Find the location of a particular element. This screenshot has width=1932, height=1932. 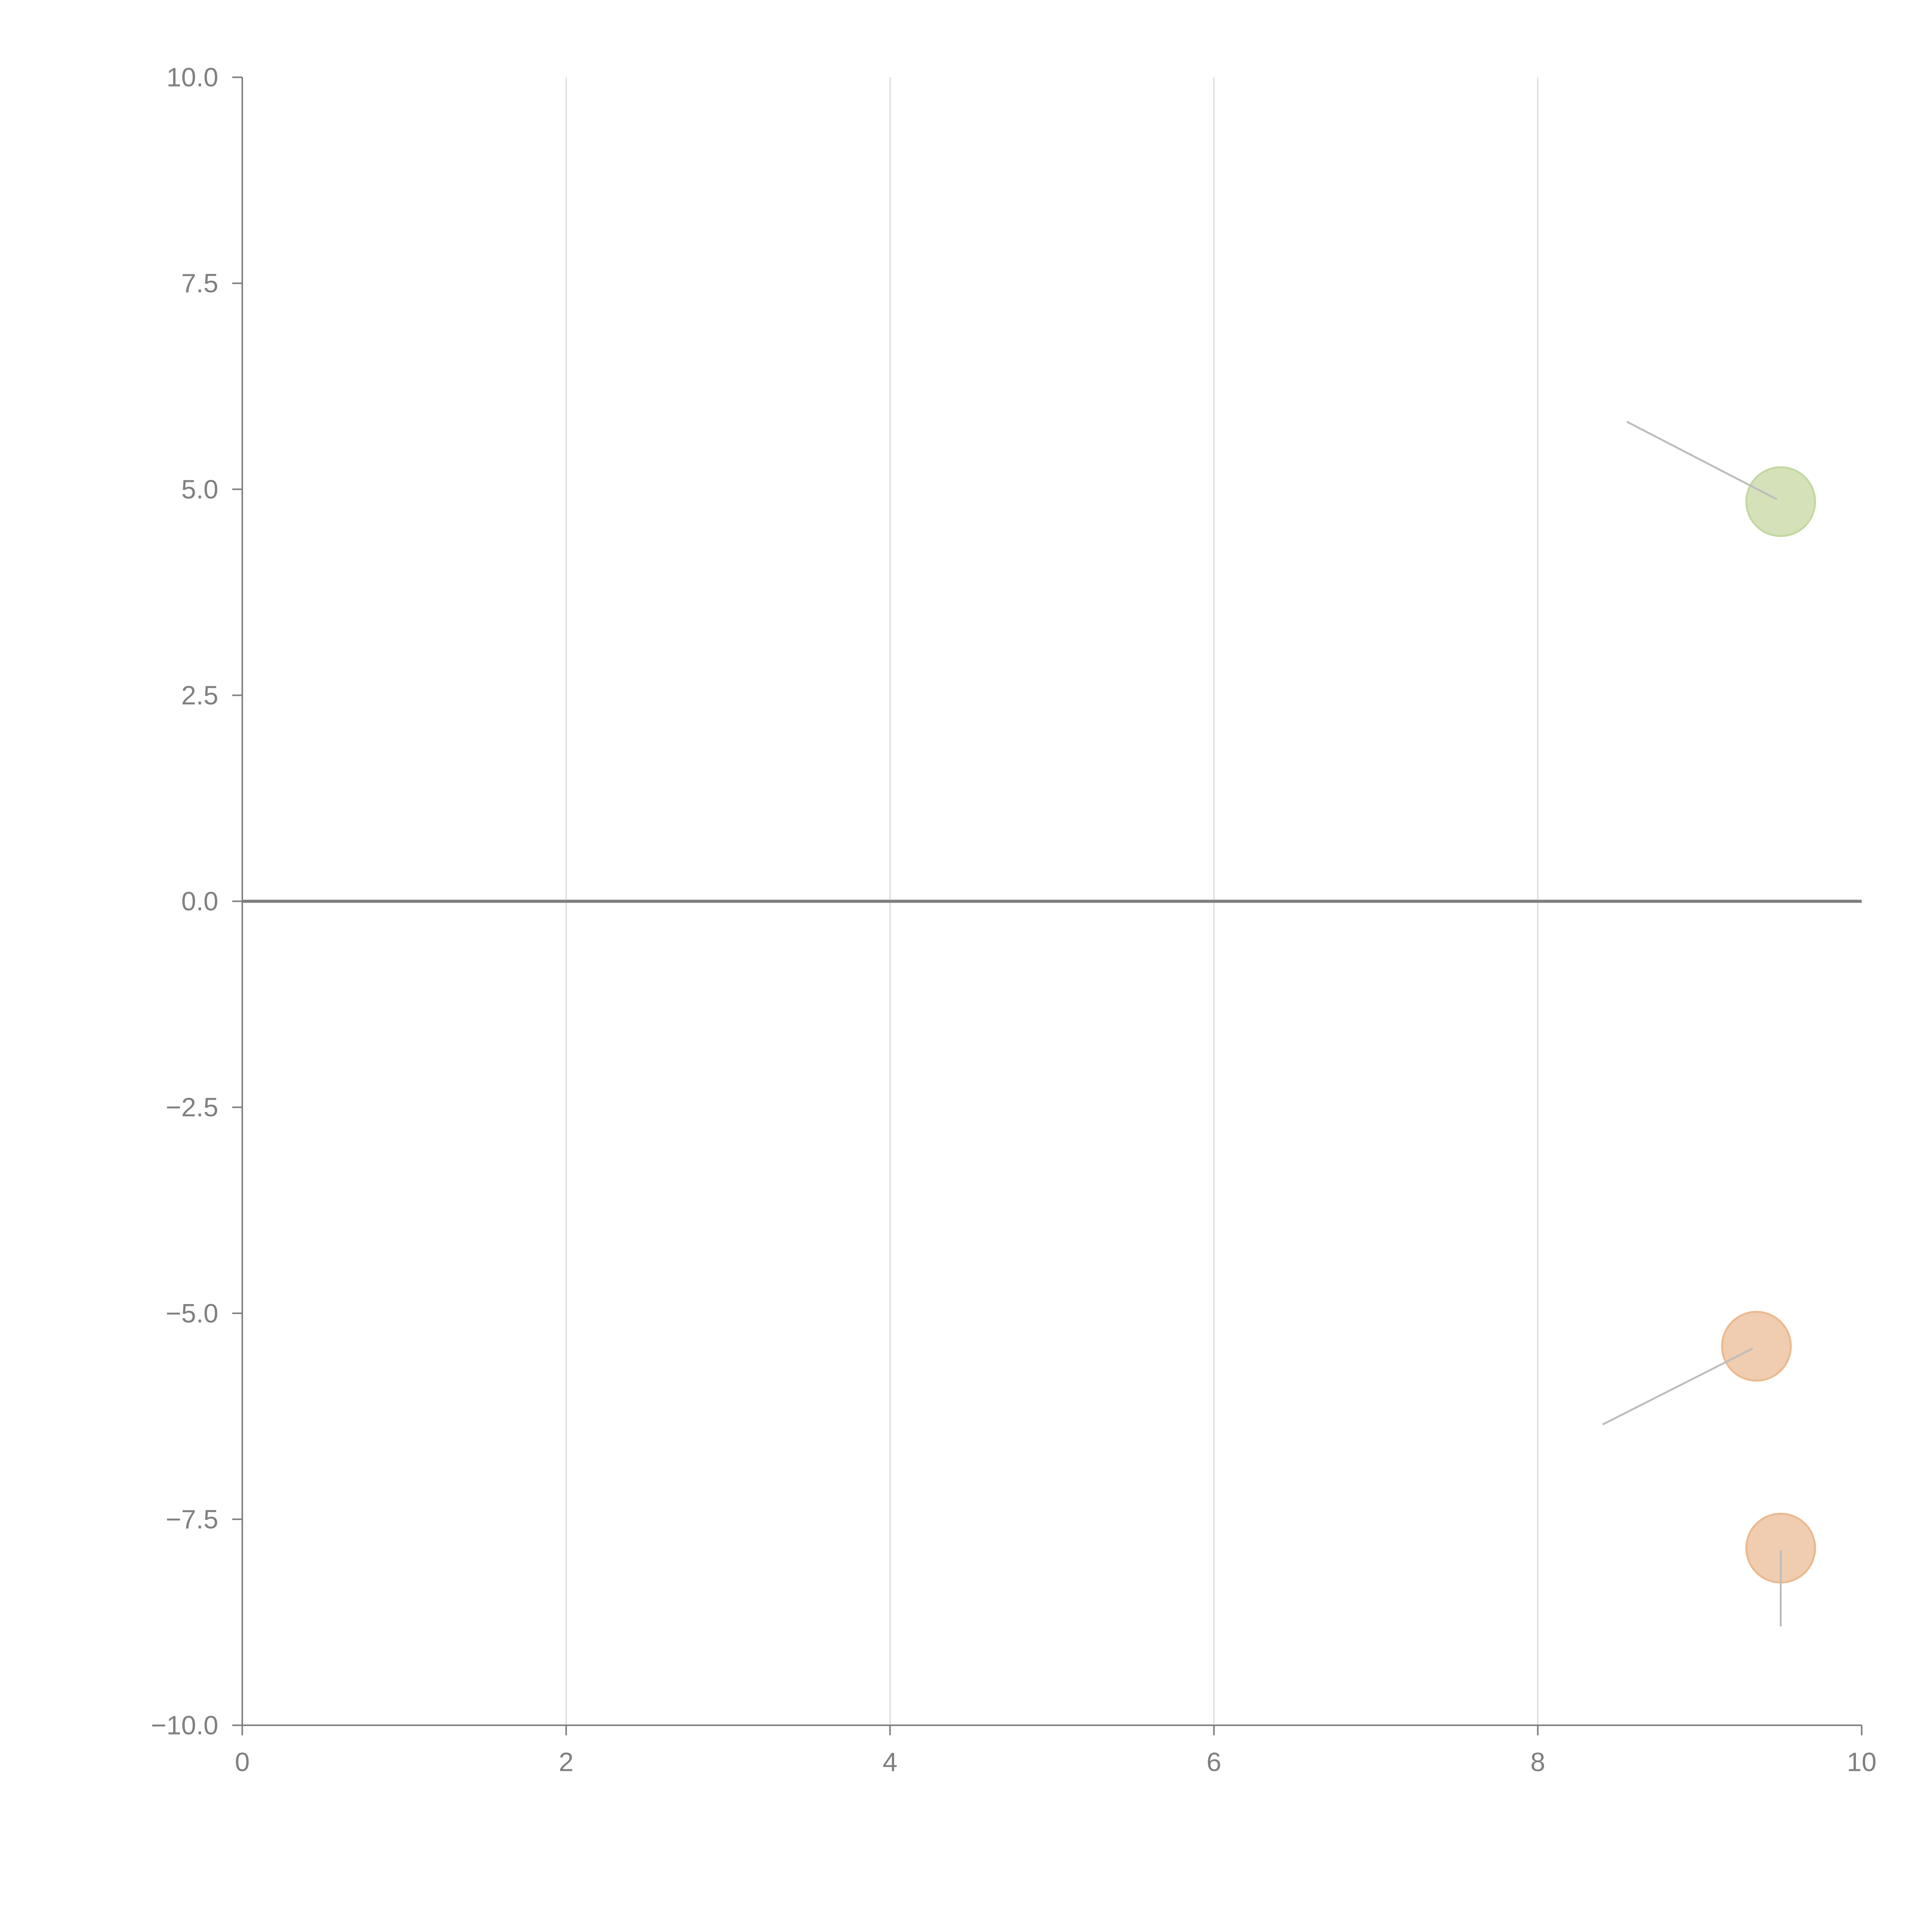

y-tick-label: −2.5 is located at coordinates (192, 1107).